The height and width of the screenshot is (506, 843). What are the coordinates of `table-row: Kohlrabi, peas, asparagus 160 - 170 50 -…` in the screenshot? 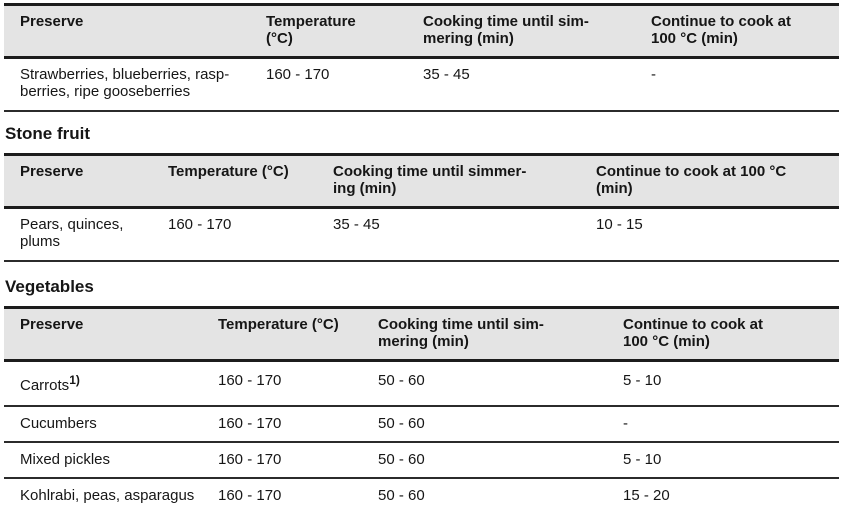 It's located at (421, 492).